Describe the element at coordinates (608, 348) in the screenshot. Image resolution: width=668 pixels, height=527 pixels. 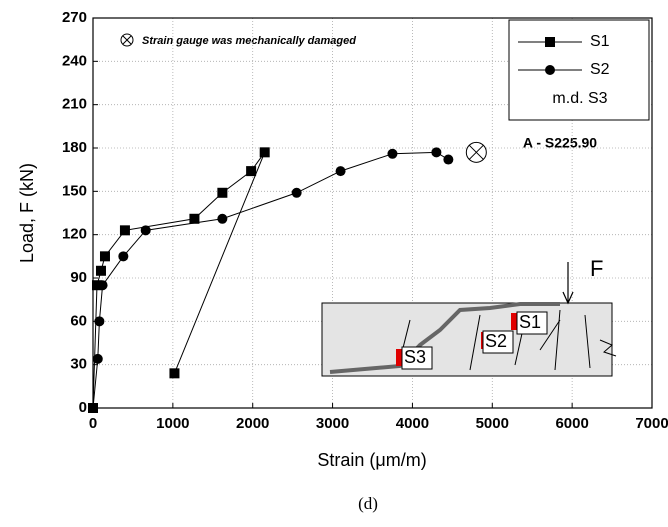
I see `break` at that location.